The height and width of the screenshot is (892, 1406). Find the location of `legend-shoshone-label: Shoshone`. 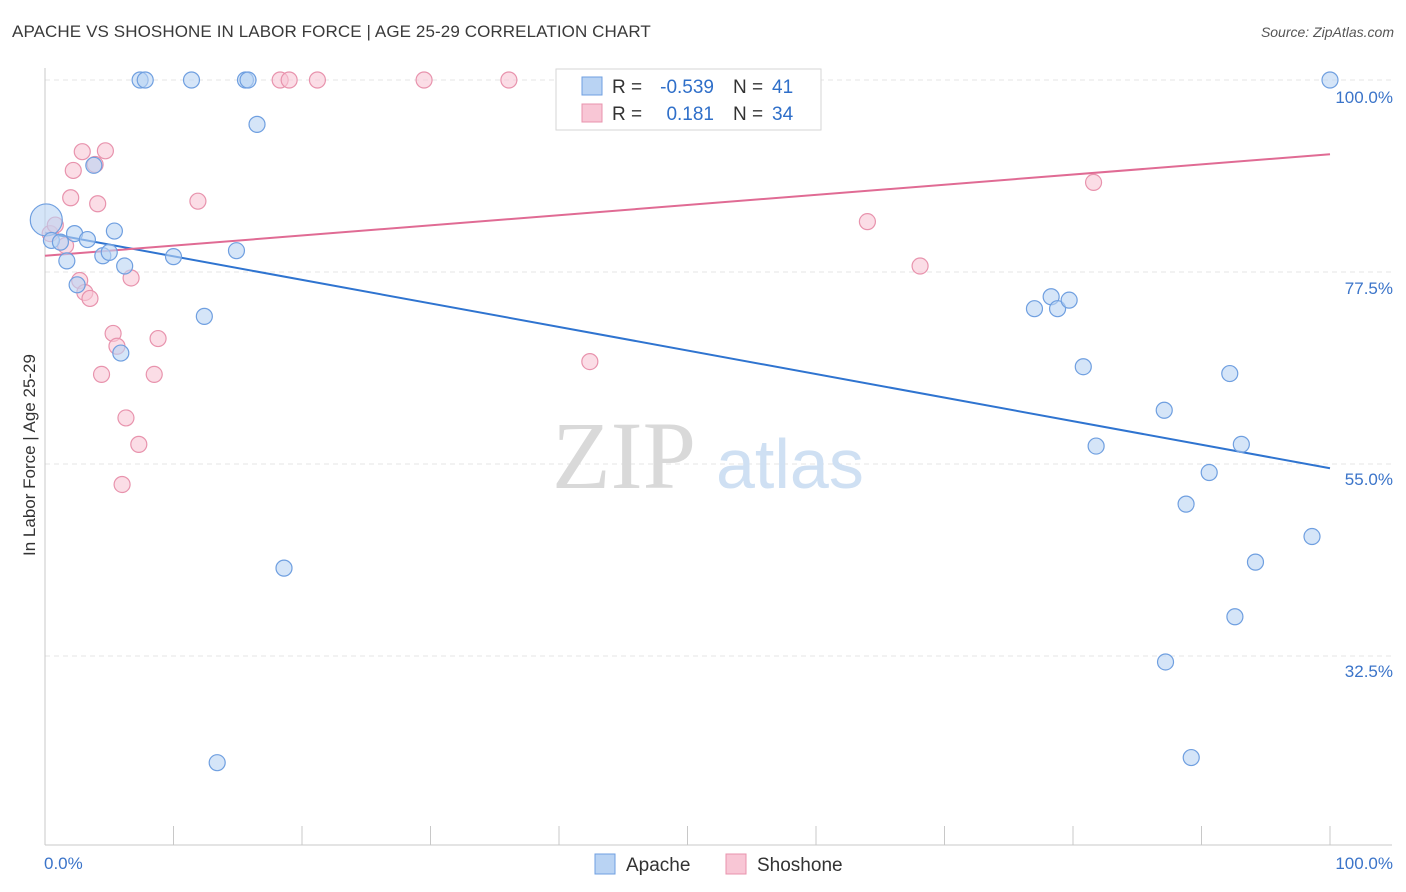

legend-shoshone-label: Shoshone is located at coordinates (800, 865).